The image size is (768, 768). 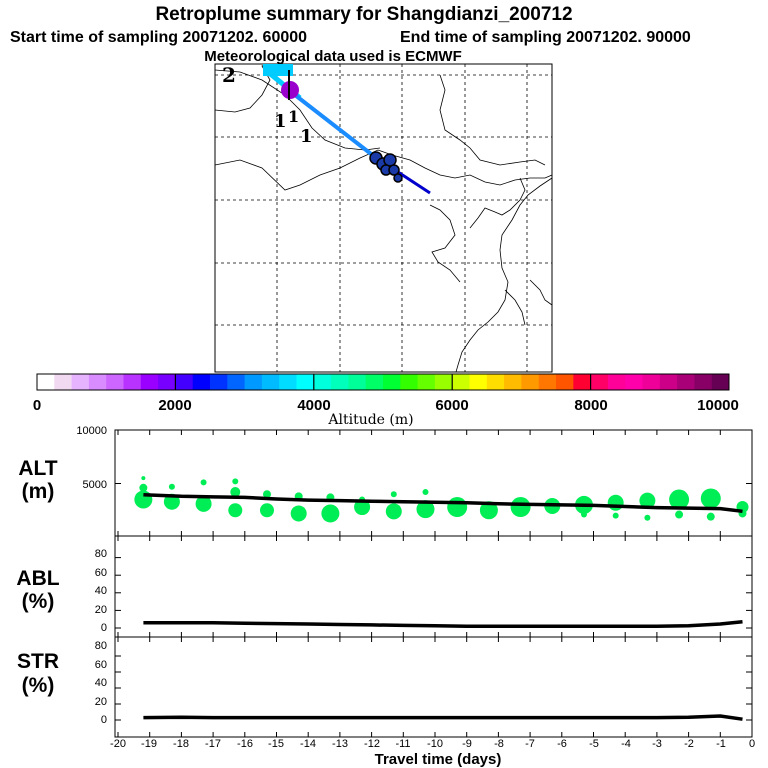 What do you see at coordinates (626, 744) in the screenshot?
I see `x-tick-label: -4` at bounding box center [626, 744].